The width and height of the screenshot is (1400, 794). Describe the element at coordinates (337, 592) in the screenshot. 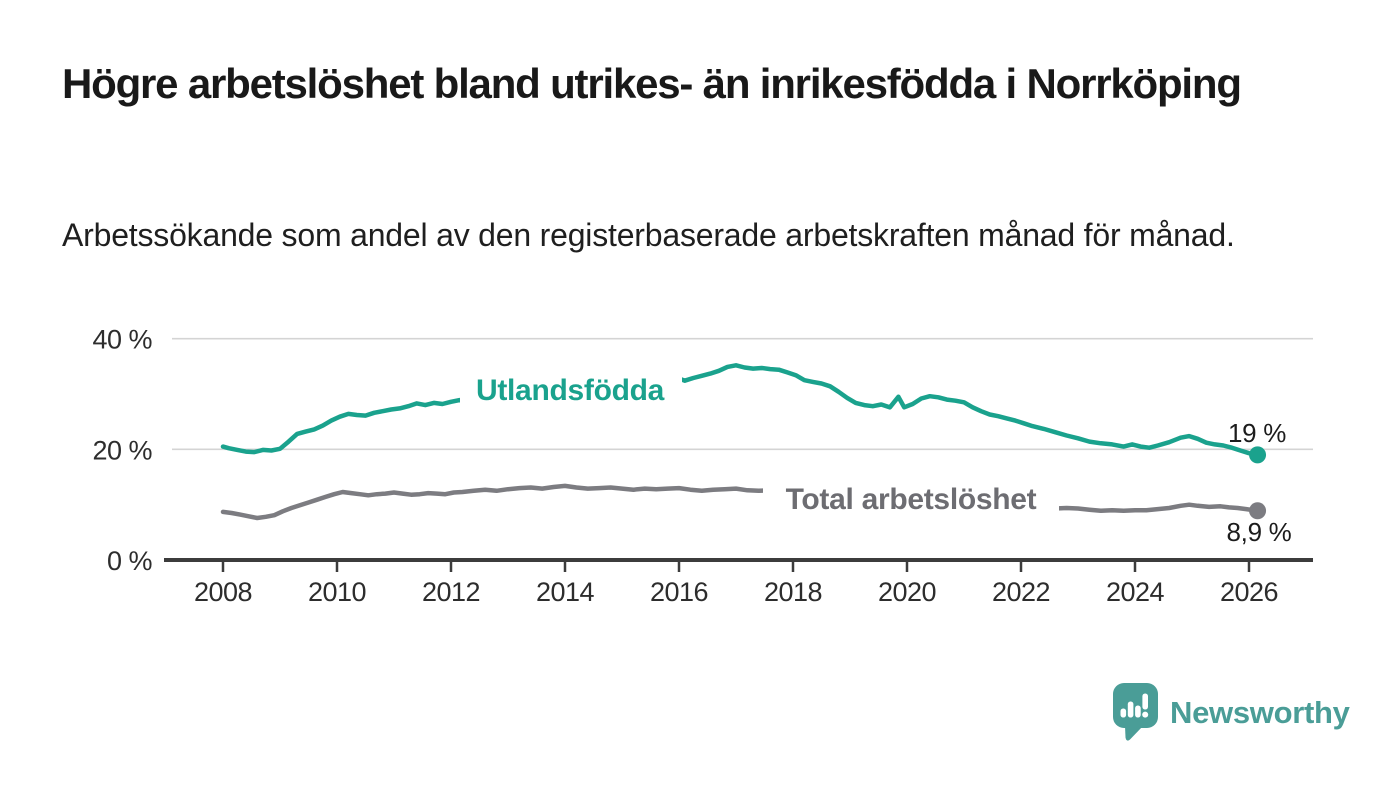

I see `x-tick-label: 2010` at that location.